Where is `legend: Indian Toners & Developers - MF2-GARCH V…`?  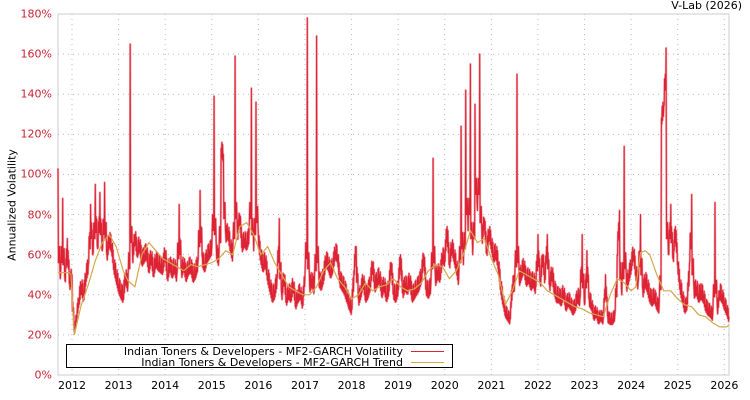
legend: Indian Toners & Developers - MF2-GARCH V… is located at coordinates (259, 356).